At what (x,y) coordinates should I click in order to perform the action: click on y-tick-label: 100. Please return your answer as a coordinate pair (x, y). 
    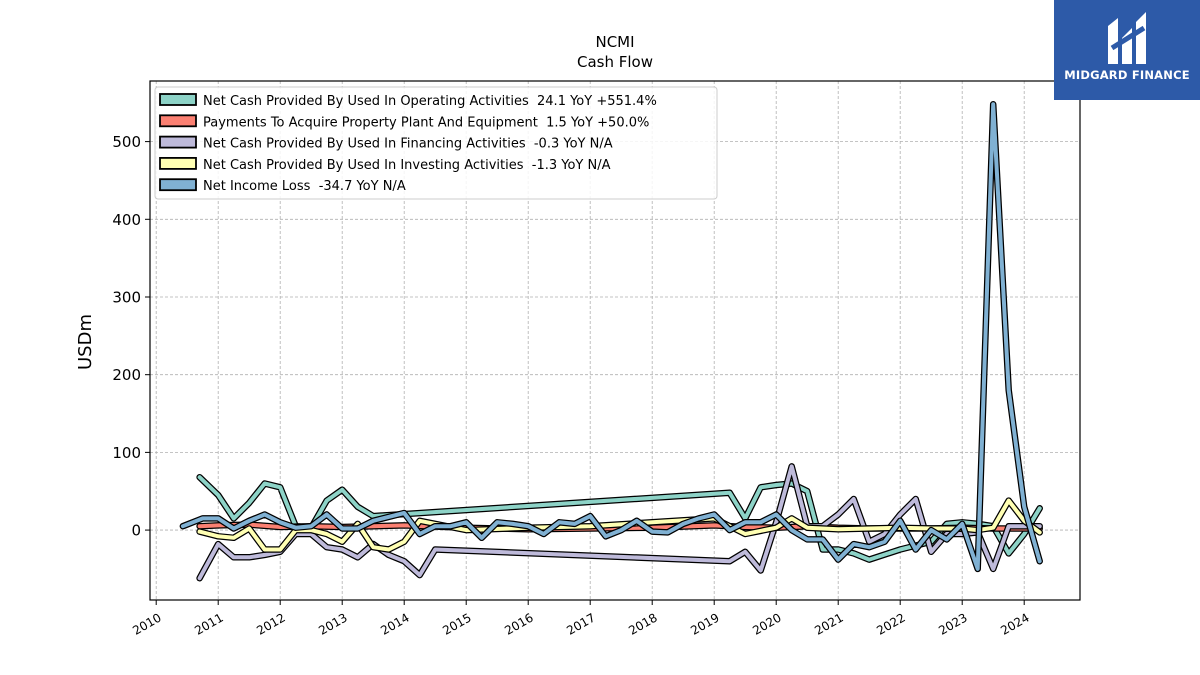
    Looking at the image, I should click on (126, 453).